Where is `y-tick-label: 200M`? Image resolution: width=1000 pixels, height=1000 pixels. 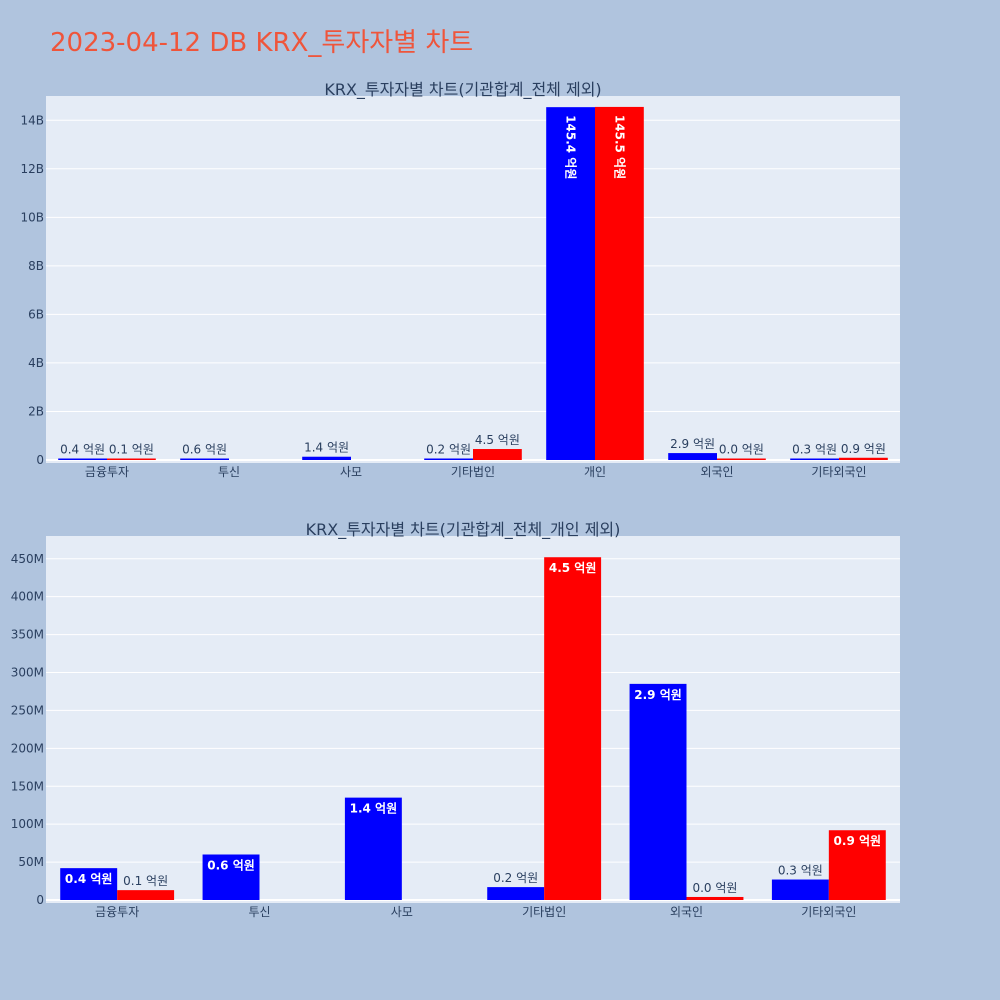 y-tick-label: 200M is located at coordinates (27, 748).